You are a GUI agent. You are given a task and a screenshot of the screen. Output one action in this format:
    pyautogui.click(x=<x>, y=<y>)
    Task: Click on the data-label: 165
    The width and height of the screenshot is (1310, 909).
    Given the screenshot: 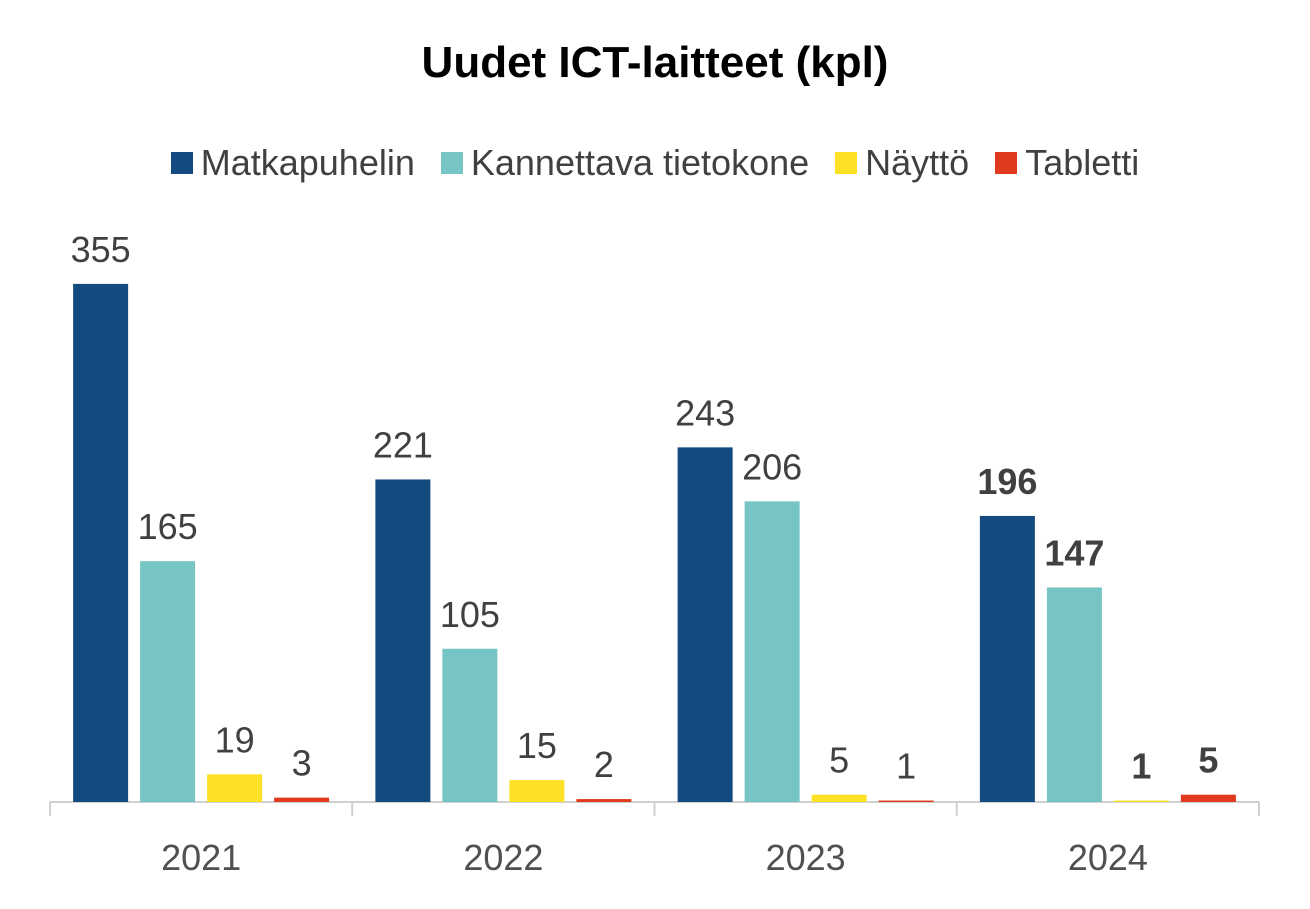 What is the action you would take?
    pyautogui.click(x=168, y=526)
    